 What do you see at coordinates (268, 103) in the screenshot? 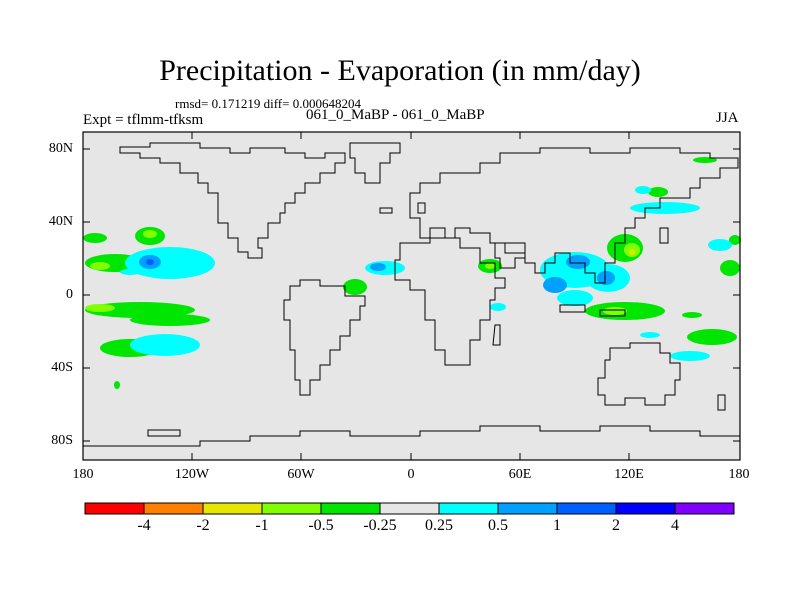
I see `stats-label: rmsd= 0.171219 diff= 0.000648204` at bounding box center [268, 103].